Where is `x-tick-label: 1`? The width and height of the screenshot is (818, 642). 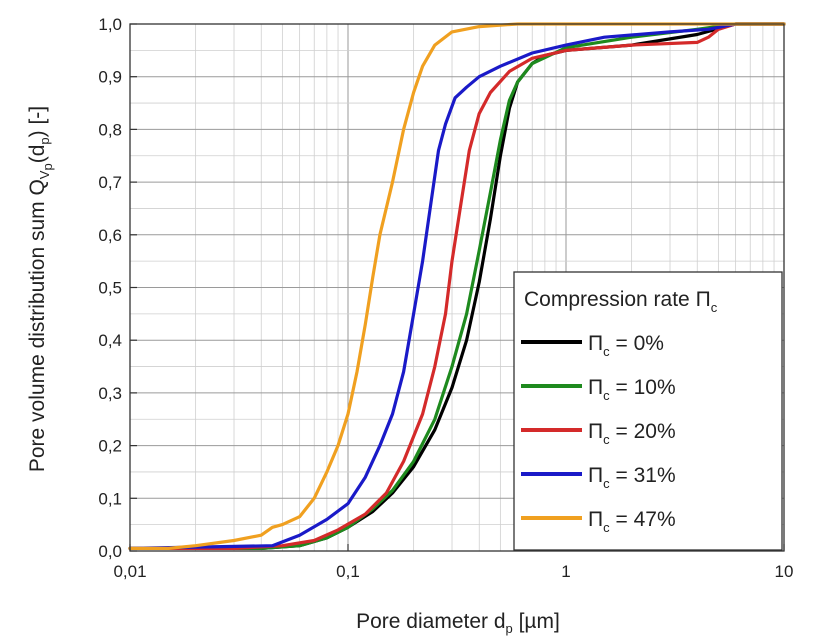
x-tick-label: 1 is located at coordinates (565, 571).